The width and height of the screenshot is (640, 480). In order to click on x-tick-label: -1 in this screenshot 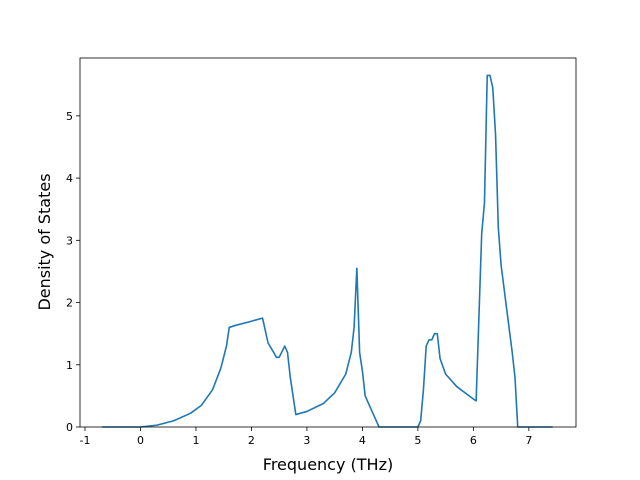, I will do `click(85, 440)`.